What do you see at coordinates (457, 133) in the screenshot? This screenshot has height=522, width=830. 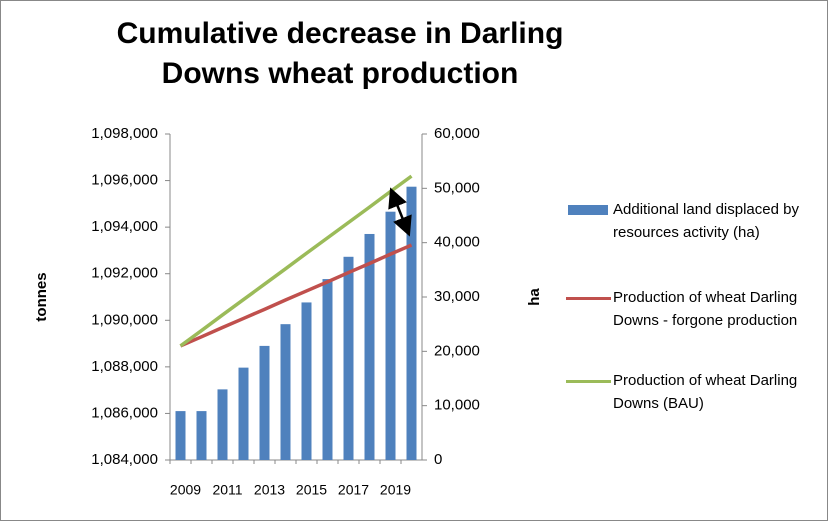 I see `y2-tick-label: 60,000` at bounding box center [457, 133].